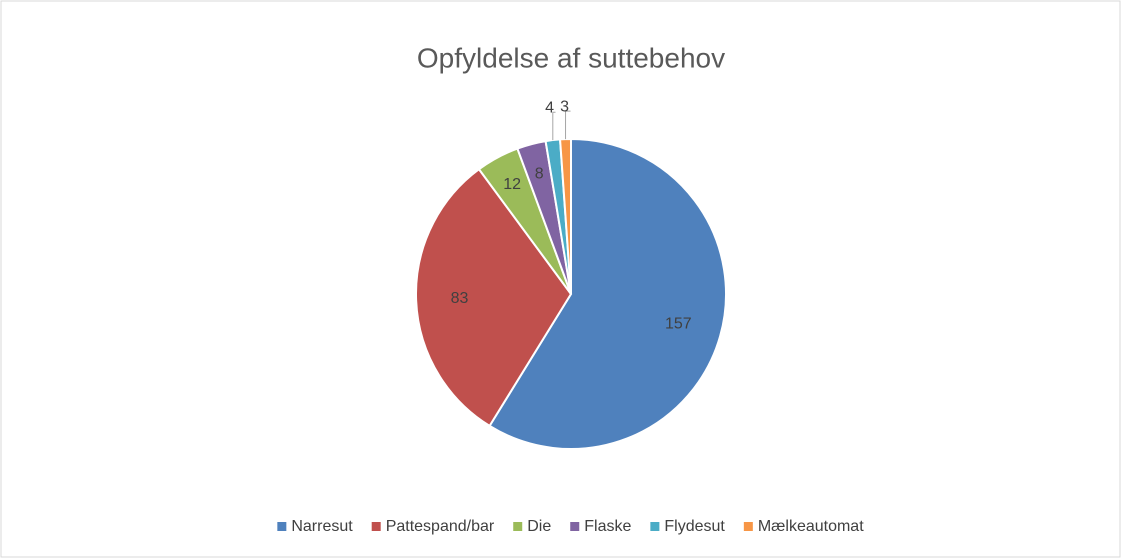  Describe the element at coordinates (564, 106) in the screenshot. I see `data-label: 3` at that location.